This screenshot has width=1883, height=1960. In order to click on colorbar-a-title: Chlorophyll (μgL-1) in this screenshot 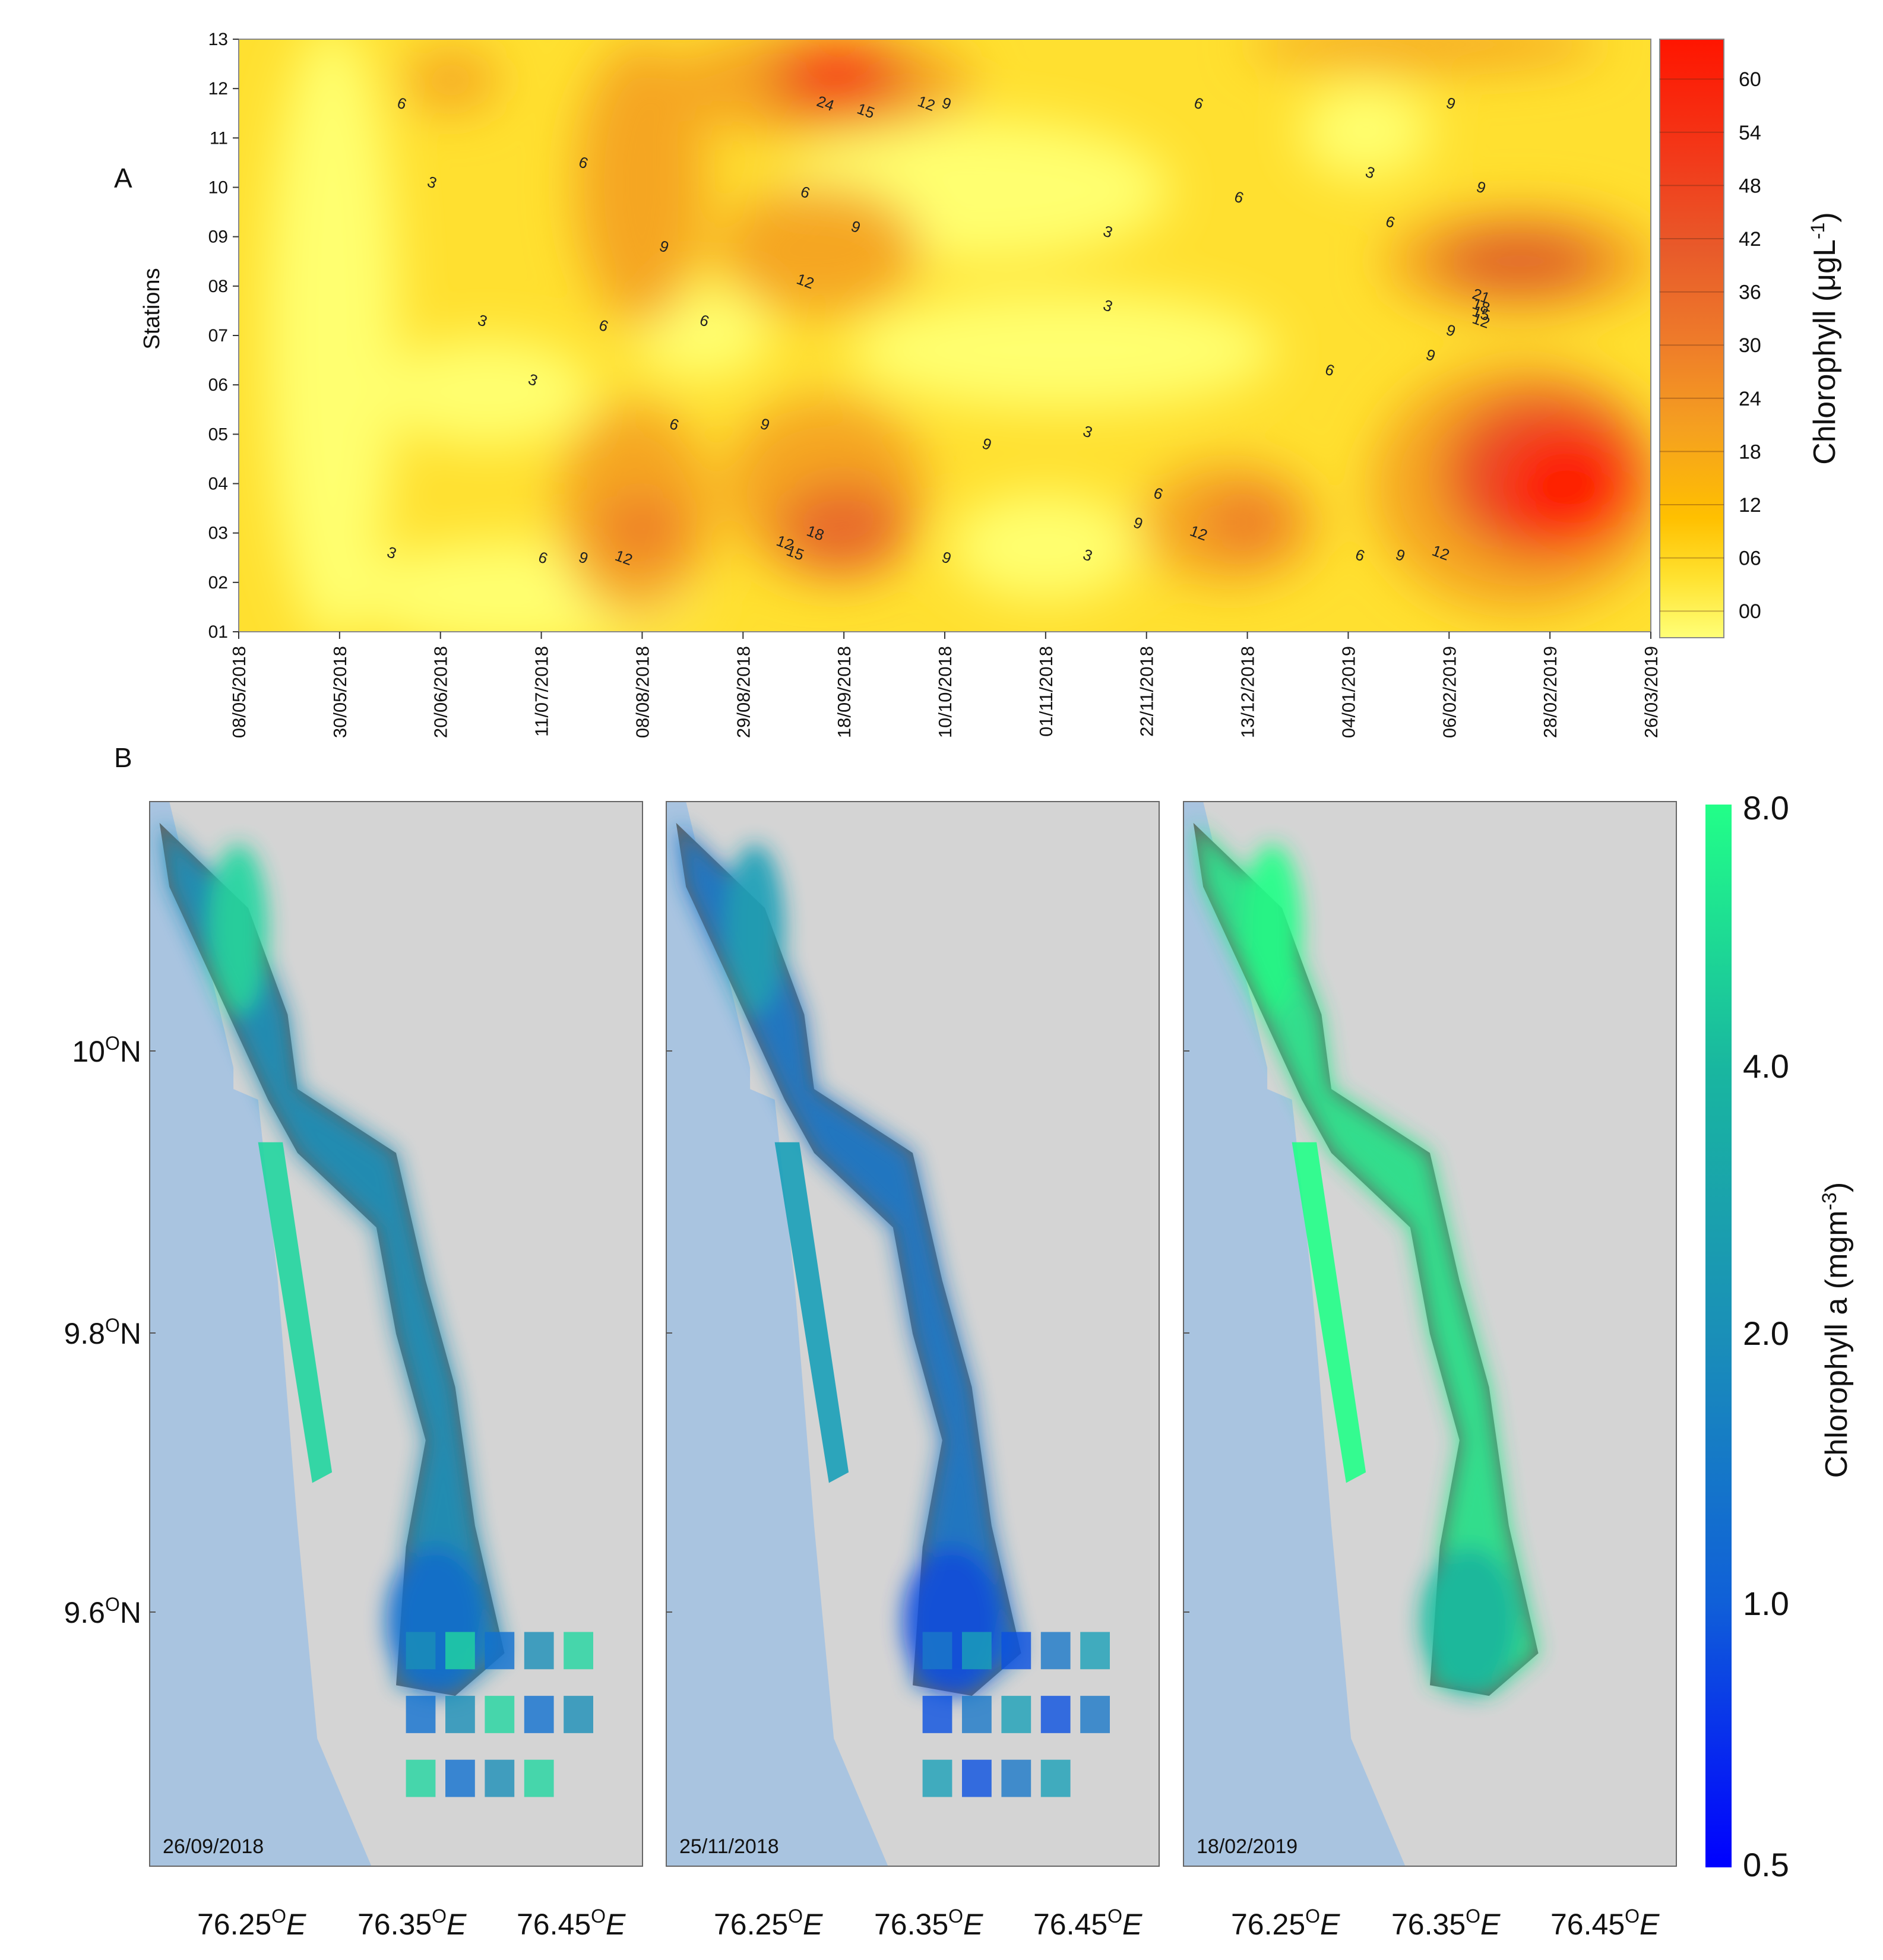, I will do `click(1824, 338)`.